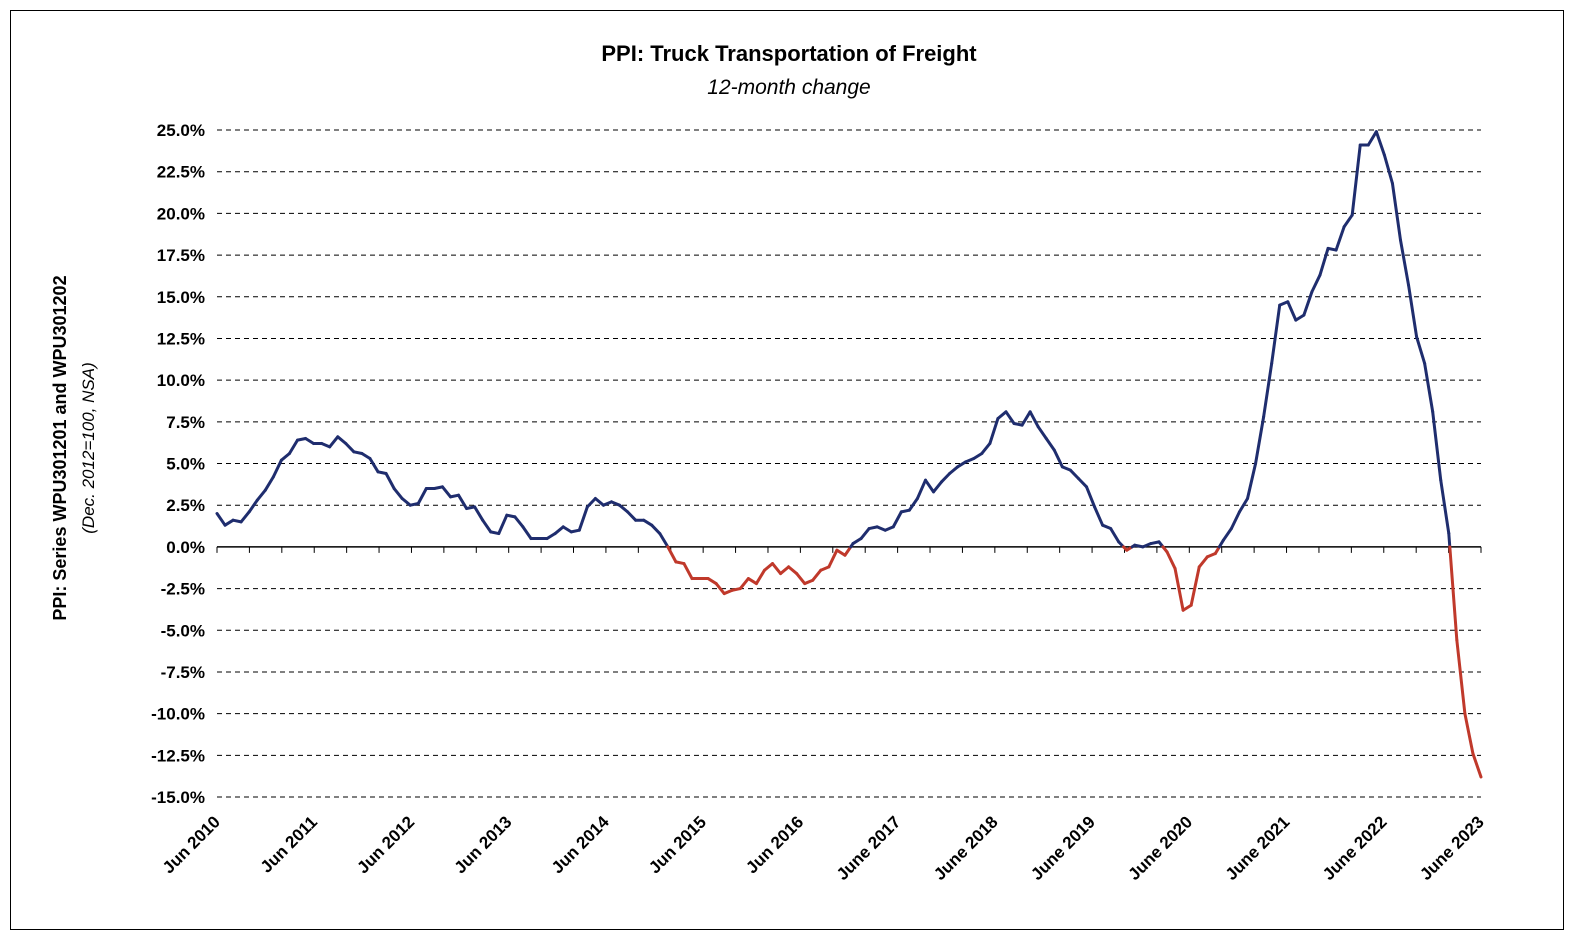 Image resolution: width=1578 pixels, height=942 pixels. Describe the element at coordinates (869, 848) in the screenshot. I see `x-tick-label: June 2017` at that location.